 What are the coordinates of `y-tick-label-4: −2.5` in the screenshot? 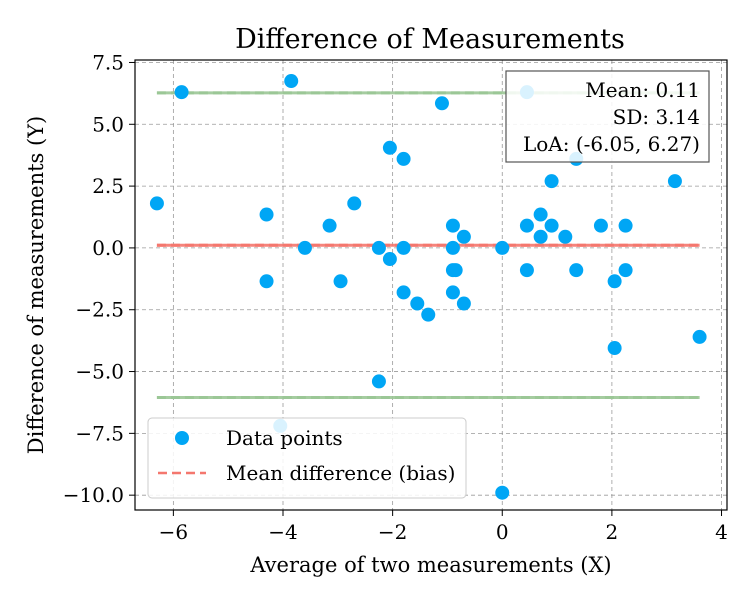 It's located at (99, 310).